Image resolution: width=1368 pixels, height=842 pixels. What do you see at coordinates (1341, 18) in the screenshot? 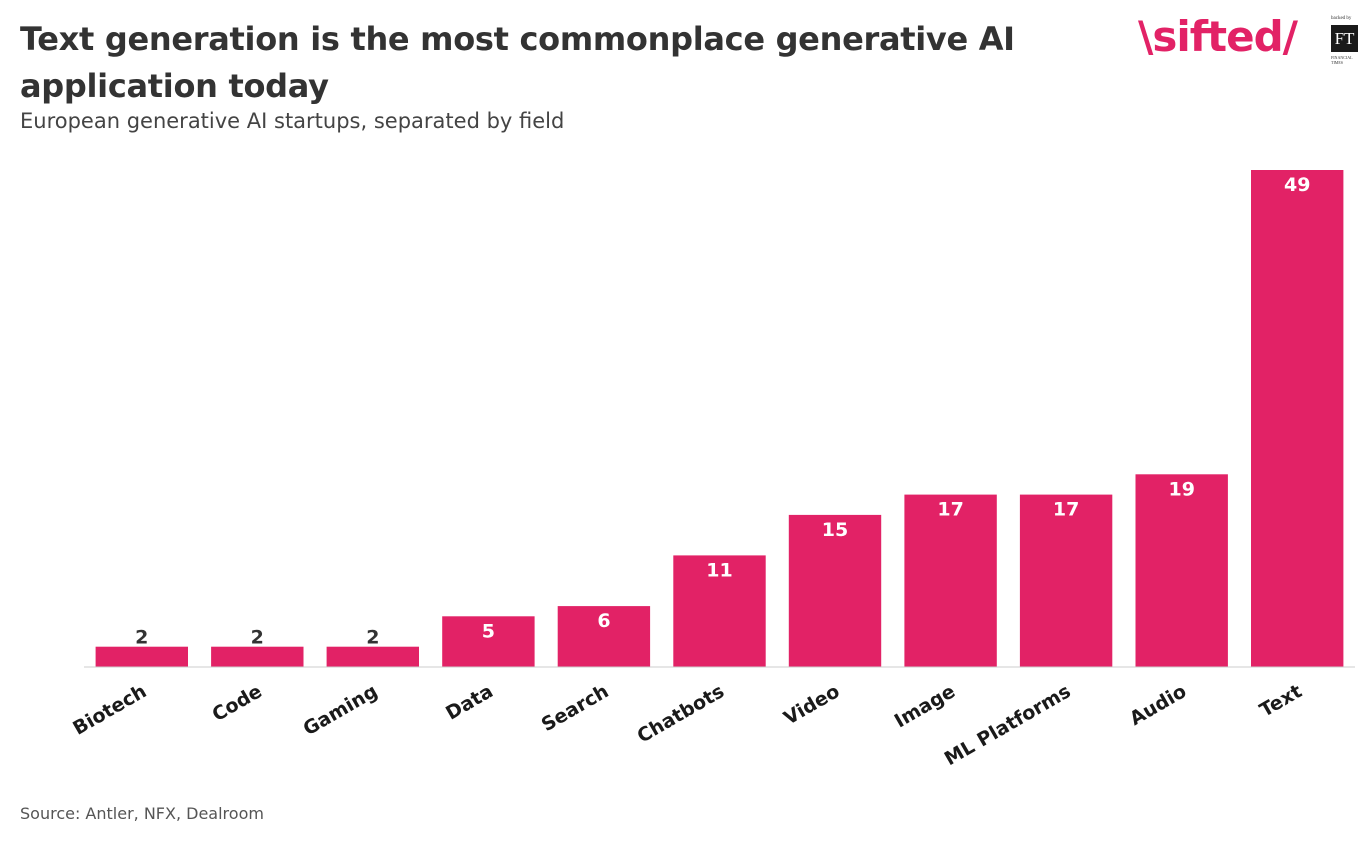
I see `ft-tagline: backed by` at bounding box center [1341, 18].